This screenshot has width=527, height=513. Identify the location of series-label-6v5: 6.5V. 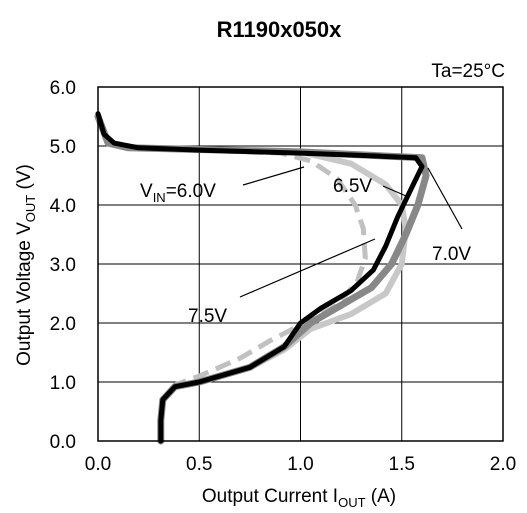
(352, 186).